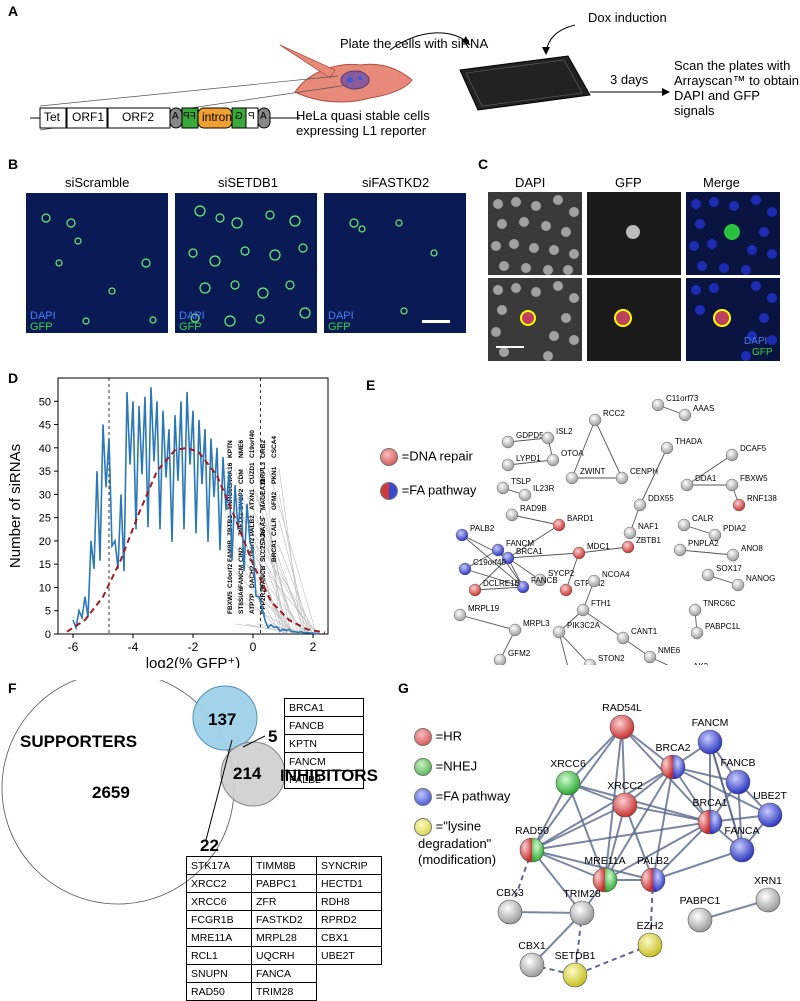 Image resolution: width=800 pixels, height=1001 pixels. I want to click on table-cell: RPRD2, so click(349, 919).